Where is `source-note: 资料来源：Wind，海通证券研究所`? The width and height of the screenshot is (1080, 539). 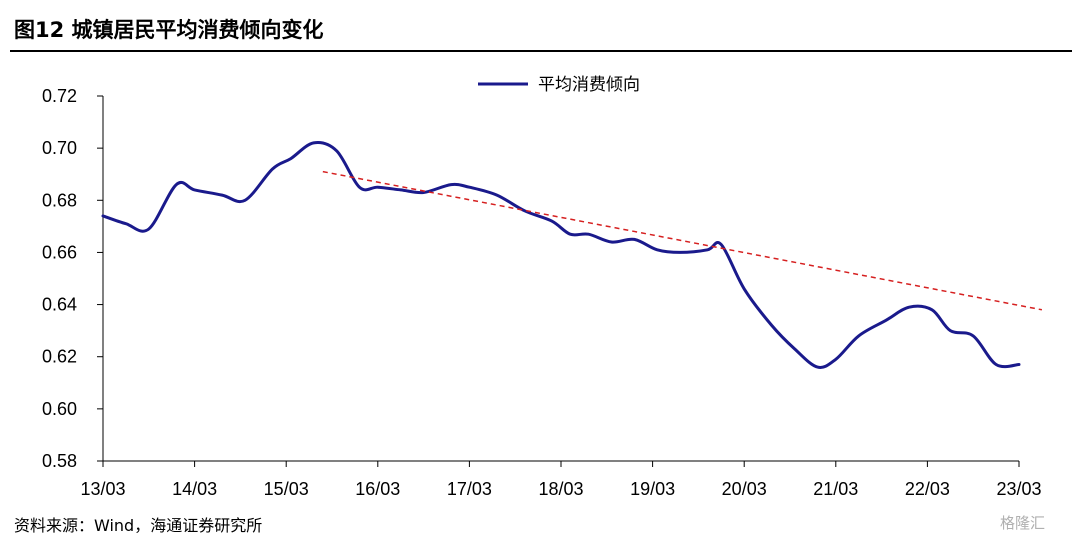
source-note: 资料来源：Wind，海通证券研究所 is located at coordinates (138, 525).